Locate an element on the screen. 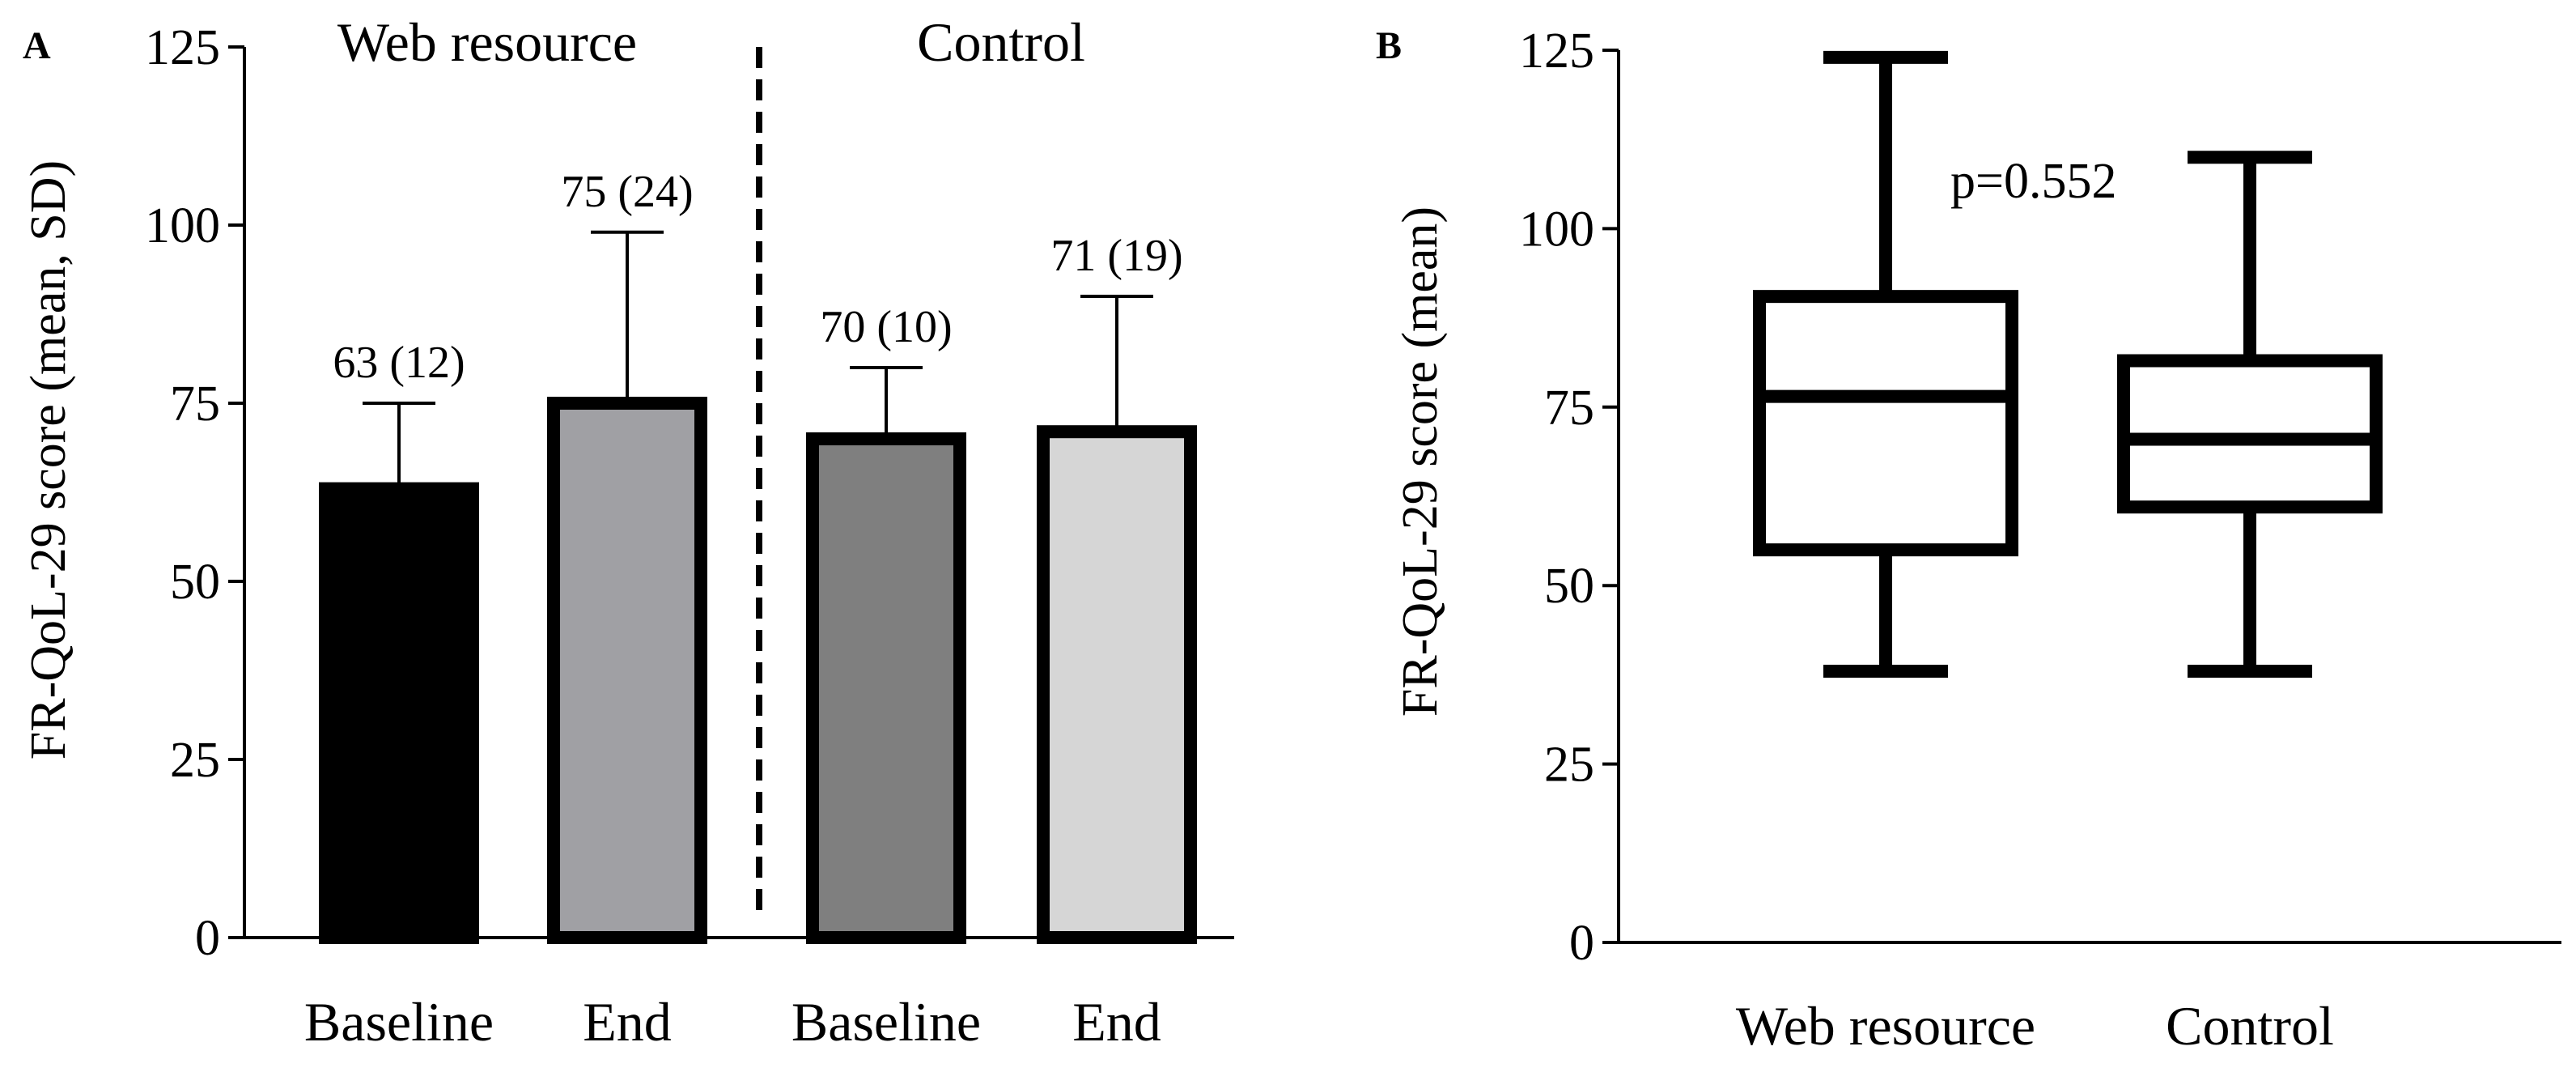 This screenshot has height=1072, width=2576. group-label: Web resource is located at coordinates (487, 42).